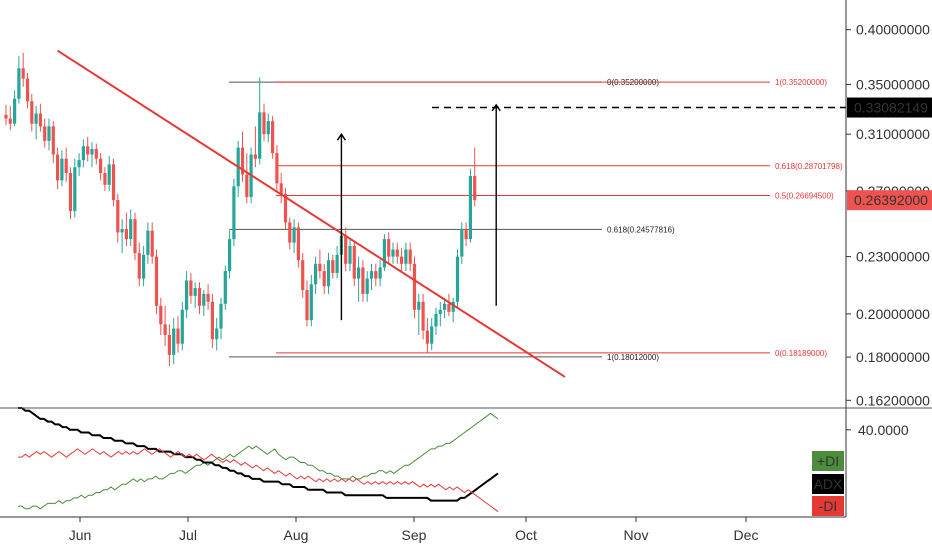 The image size is (932, 550). I want to click on price-tick-label: 0.16200000, so click(893, 400).